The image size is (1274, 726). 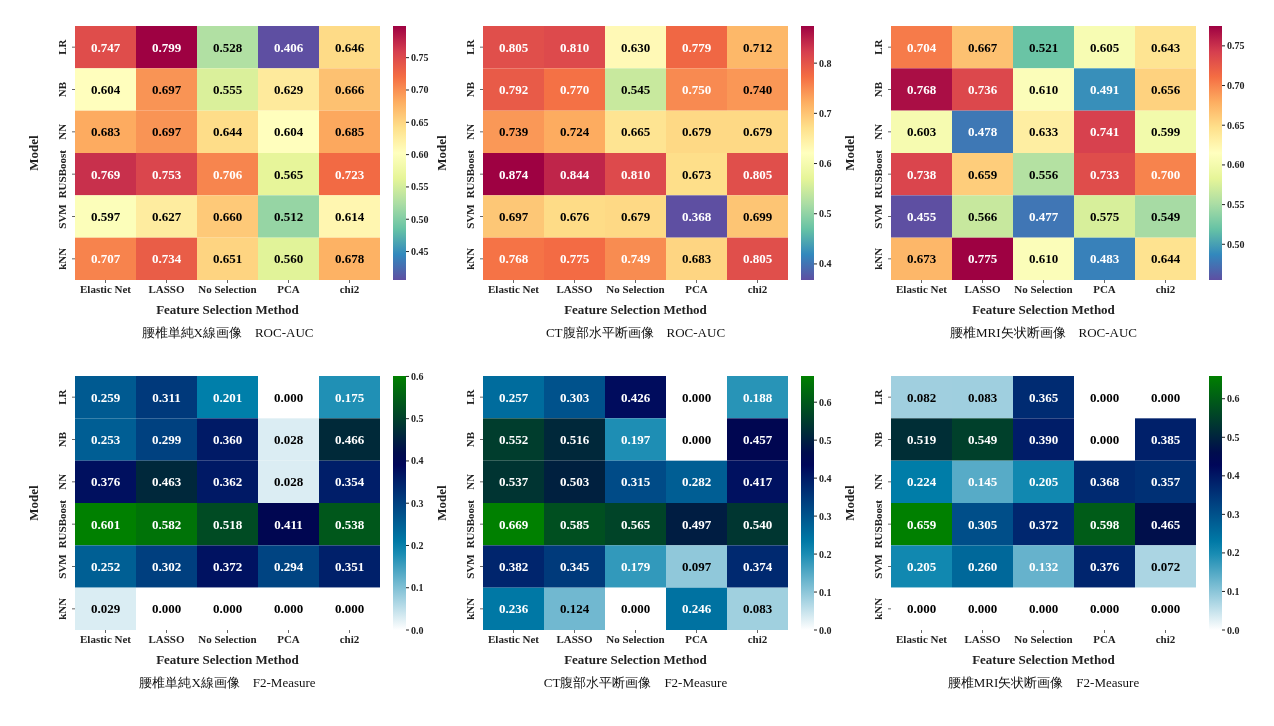 What do you see at coordinates (470, 131) in the screenshot?
I see `y-tick-label: NN` at bounding box center [470, 131].